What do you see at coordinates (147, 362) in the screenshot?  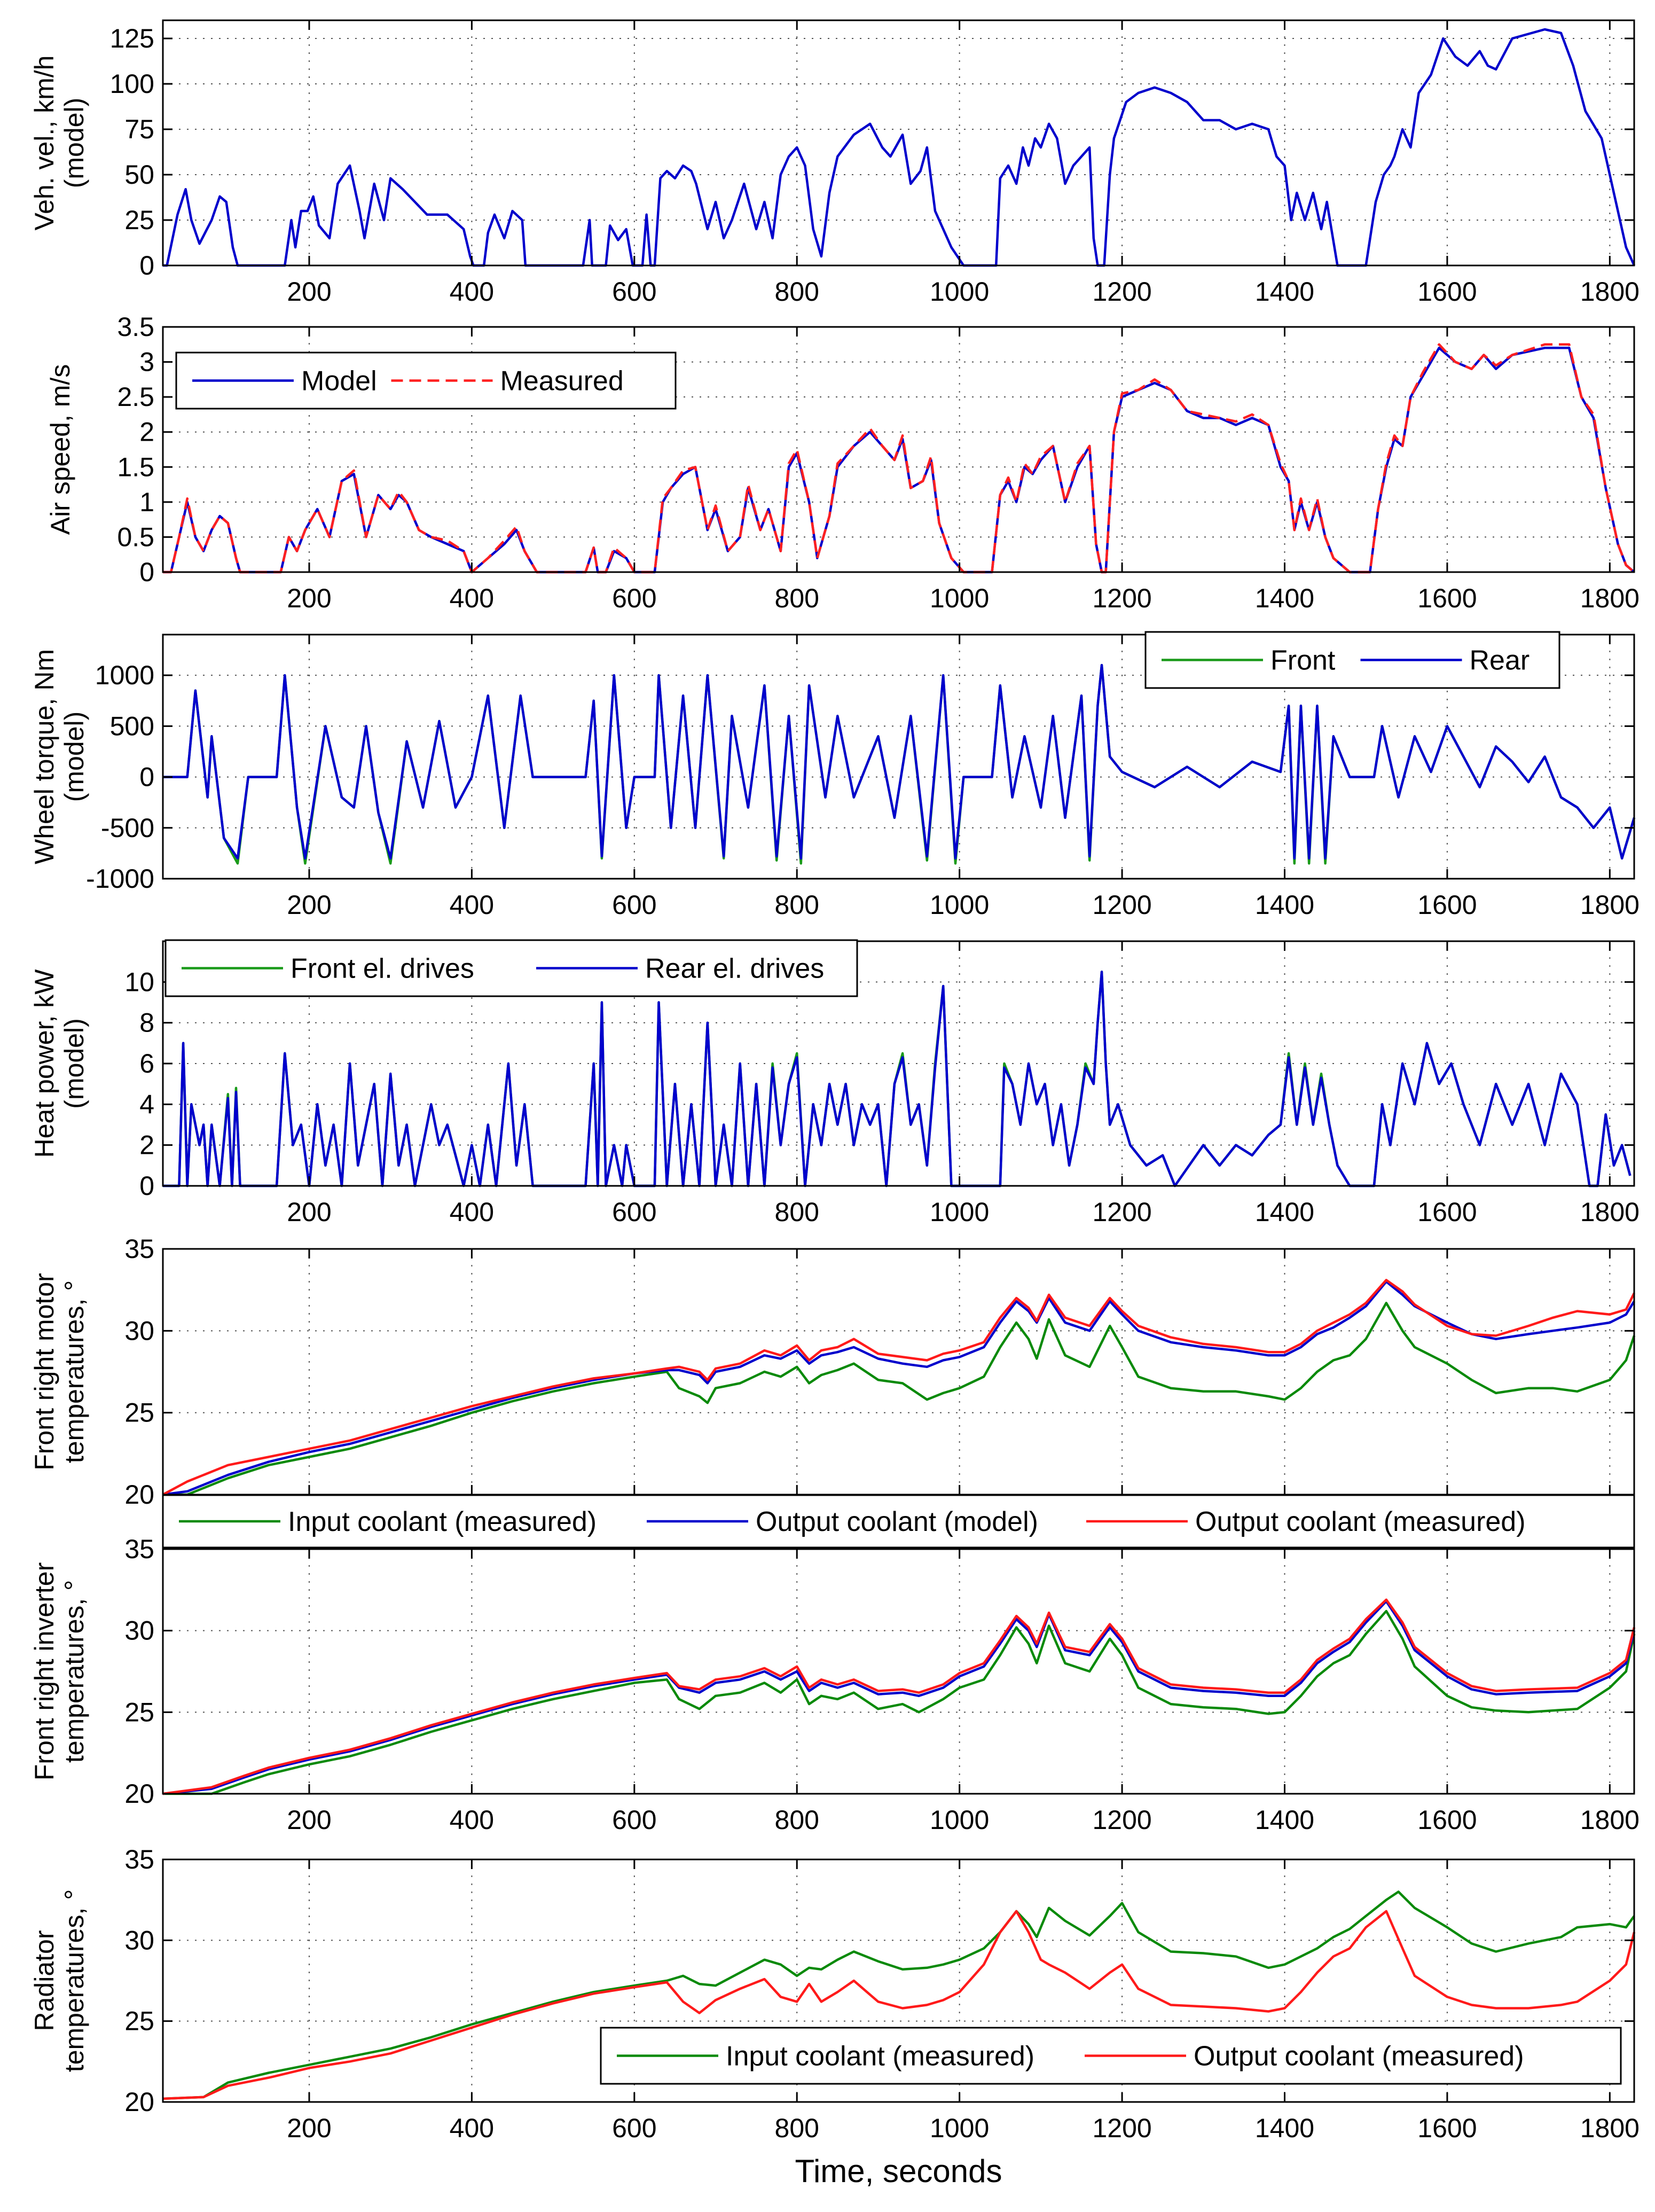 I see `y-tick-label: 3` at bounding box center [147, 362].